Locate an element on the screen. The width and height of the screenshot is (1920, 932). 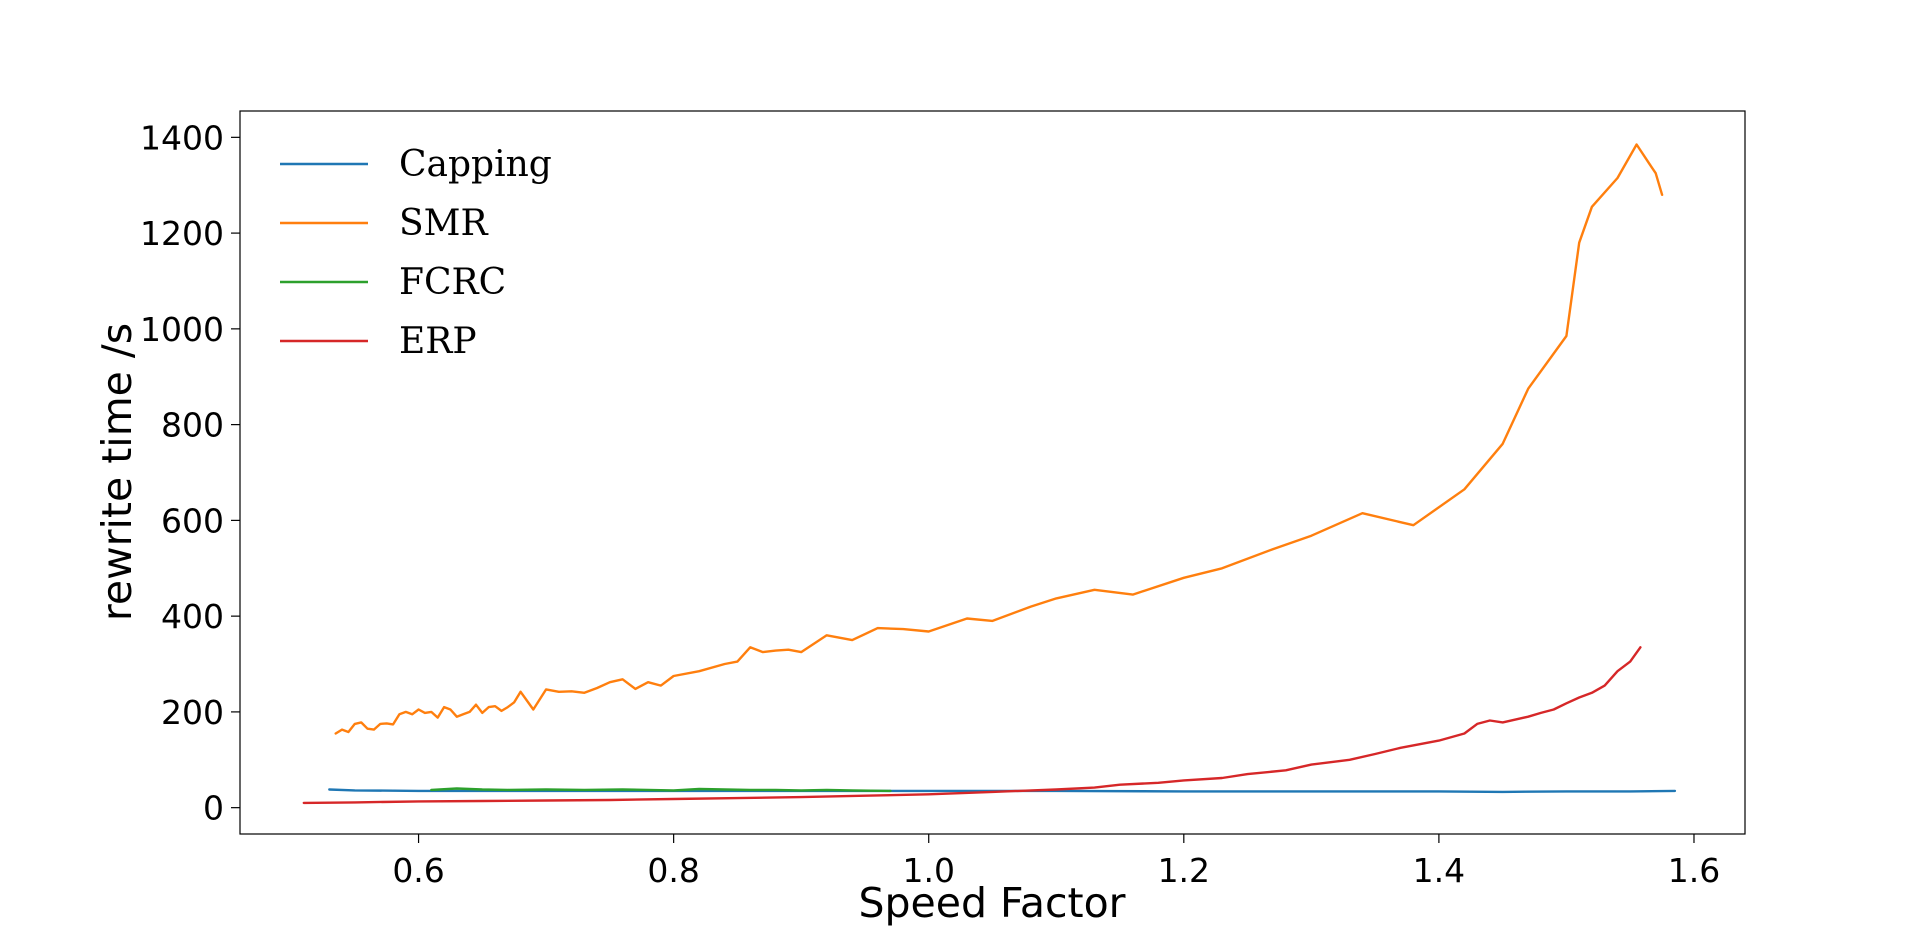
y-axis: 0 200 400 600 800 1000 1200 1400 is located at coordinates (190, 473).